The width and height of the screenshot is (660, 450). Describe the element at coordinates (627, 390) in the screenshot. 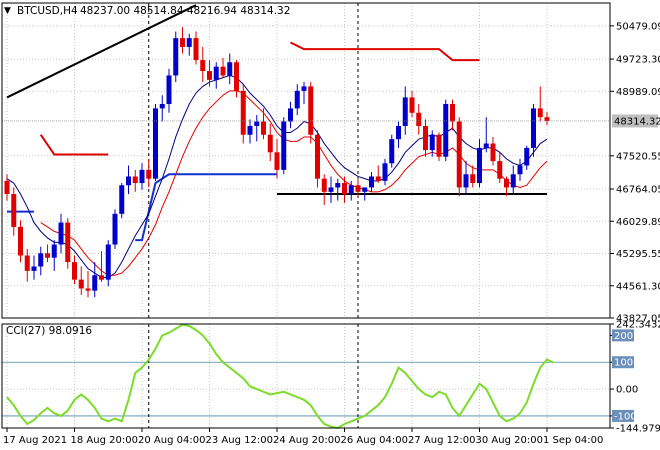

I see `cci-tick-label: 0.00` at that location.